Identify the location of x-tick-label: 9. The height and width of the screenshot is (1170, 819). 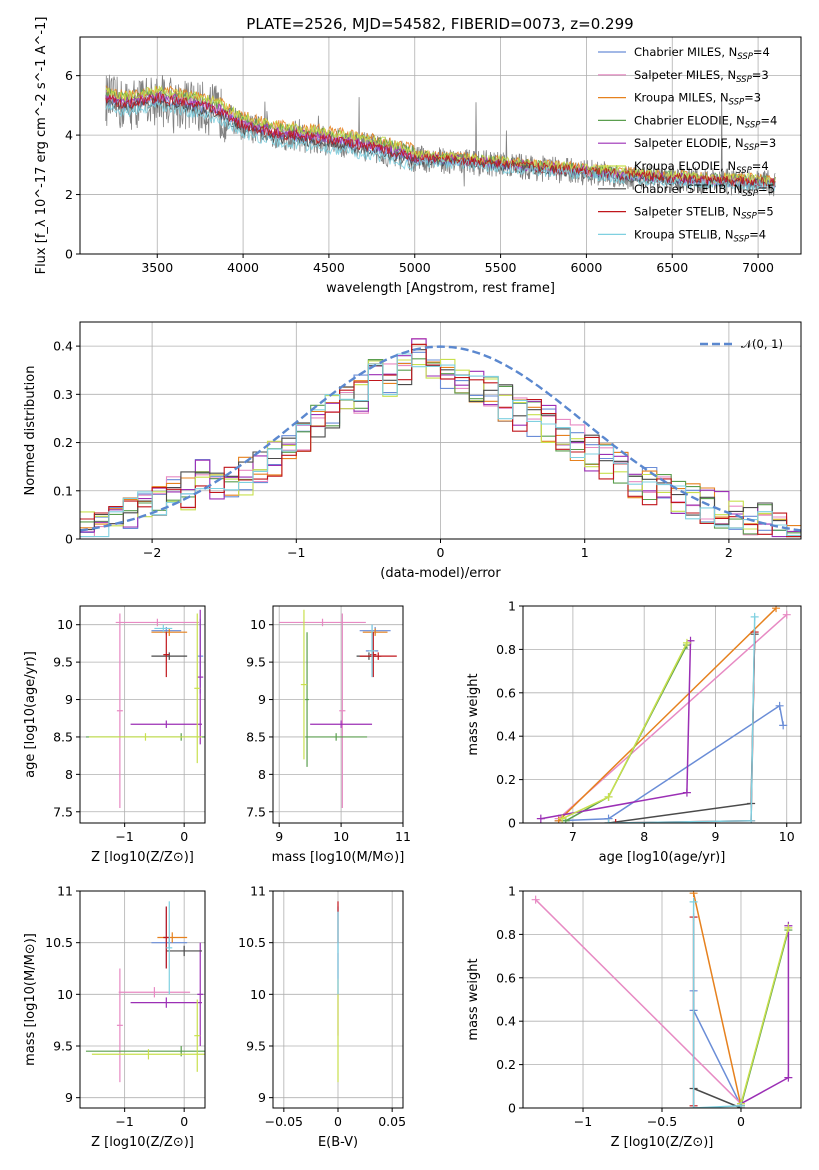
(279, 836).